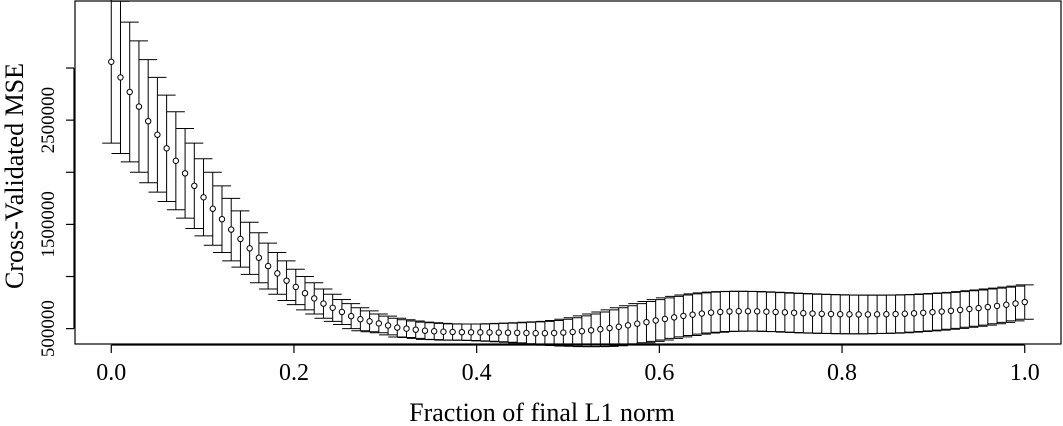 This screenshot has height=426, width=1063. Describe the element at coordinates (111, 373) in the screenshot. I see `x-tick-label: 0.0` at that location.